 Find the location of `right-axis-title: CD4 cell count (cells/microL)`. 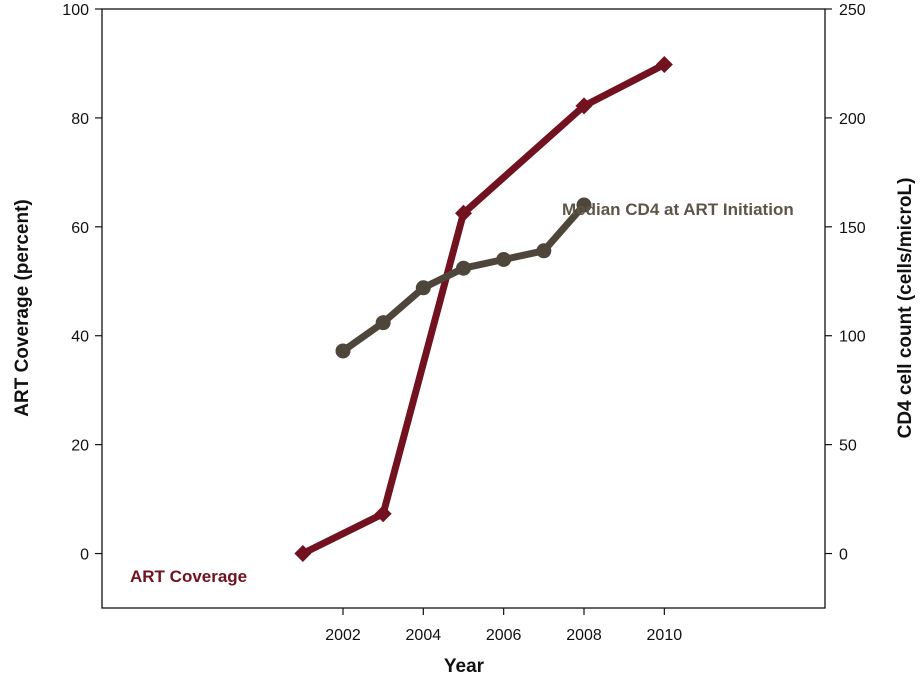

right-axis-title: CD4 cell count (cells/microL) is located at coordinates (905, 308).